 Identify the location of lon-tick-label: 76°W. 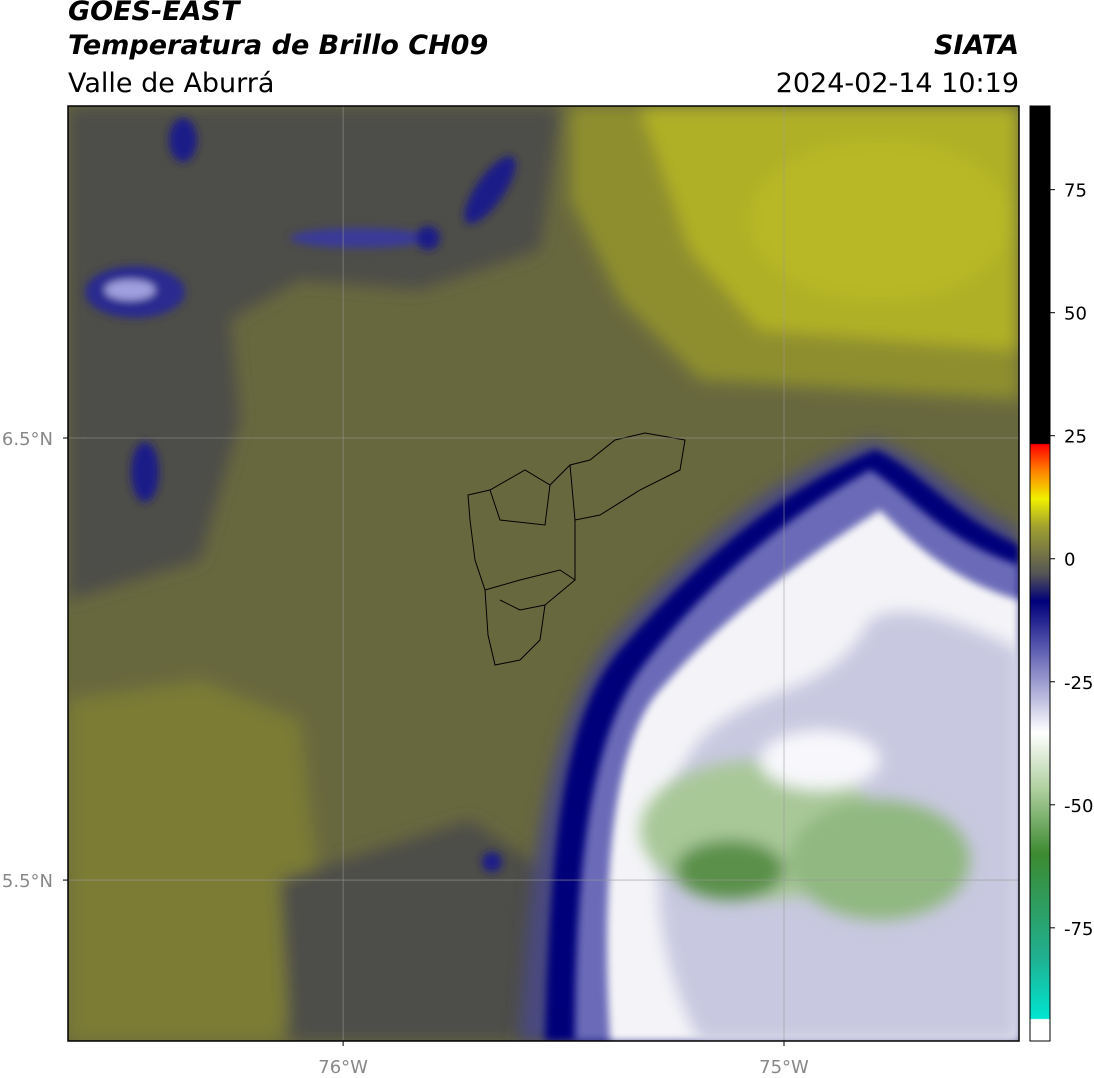
(343, 1067).